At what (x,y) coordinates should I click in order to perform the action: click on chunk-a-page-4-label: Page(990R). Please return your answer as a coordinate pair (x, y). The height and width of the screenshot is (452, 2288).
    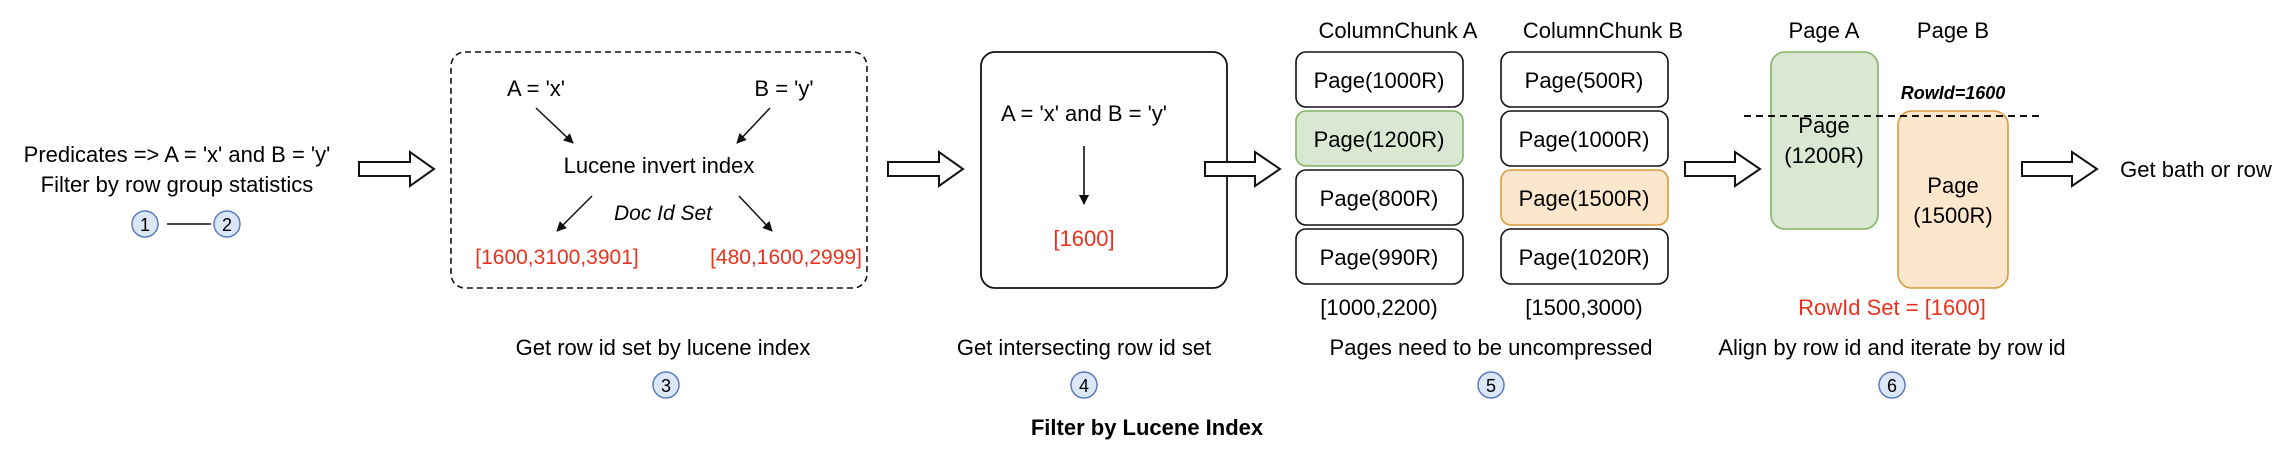
    Looking at the image, I should click on (1379, 257).